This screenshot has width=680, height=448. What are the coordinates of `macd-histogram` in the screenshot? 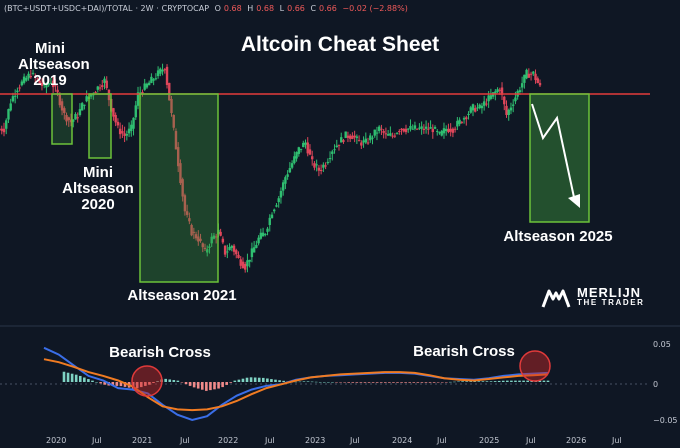 It's located at (306, 381).